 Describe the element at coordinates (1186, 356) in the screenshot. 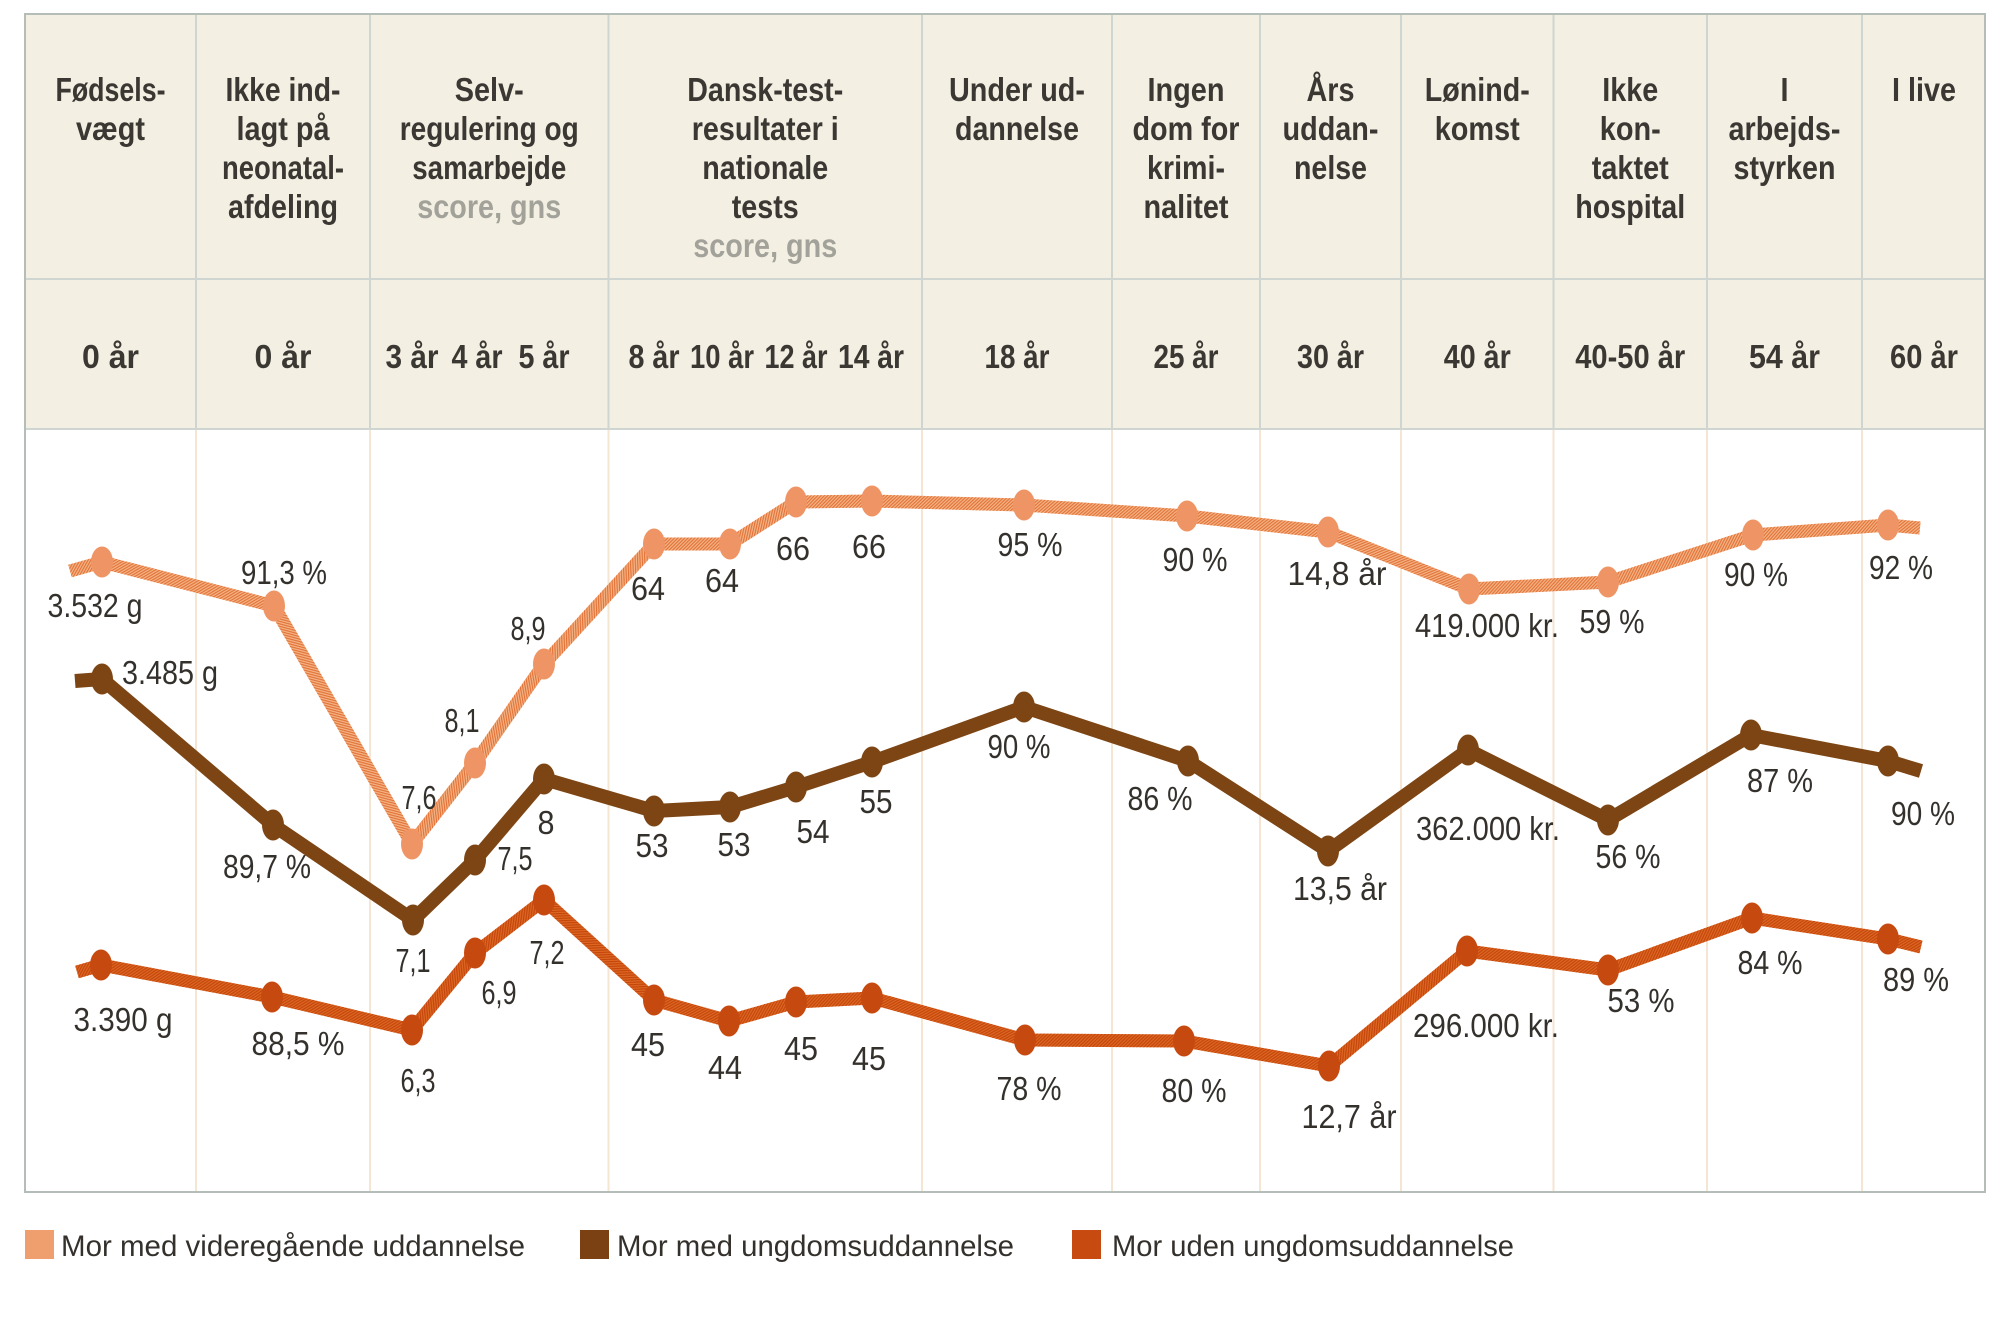

I see `svg-text: 25 år` at that location.